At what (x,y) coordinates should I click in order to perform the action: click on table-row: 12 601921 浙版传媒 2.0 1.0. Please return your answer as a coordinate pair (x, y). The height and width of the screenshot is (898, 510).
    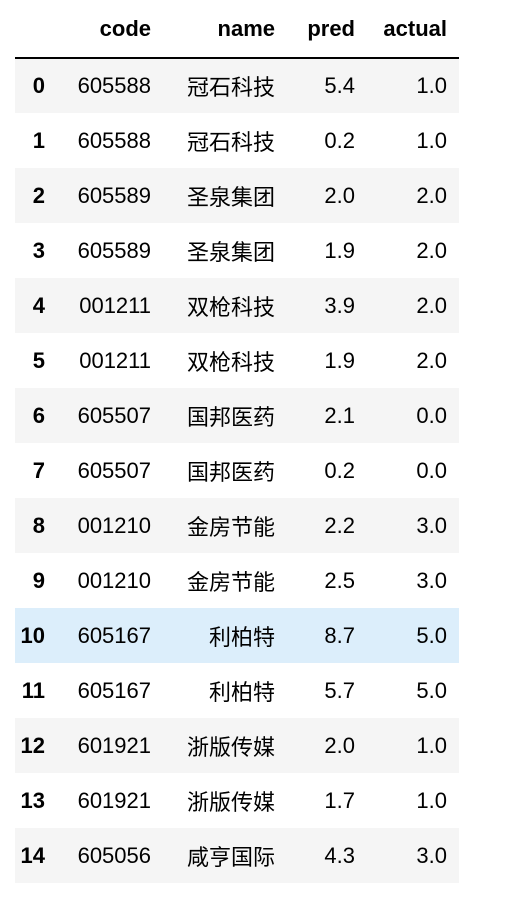
    Looking at the image, I should click on (237, 745).